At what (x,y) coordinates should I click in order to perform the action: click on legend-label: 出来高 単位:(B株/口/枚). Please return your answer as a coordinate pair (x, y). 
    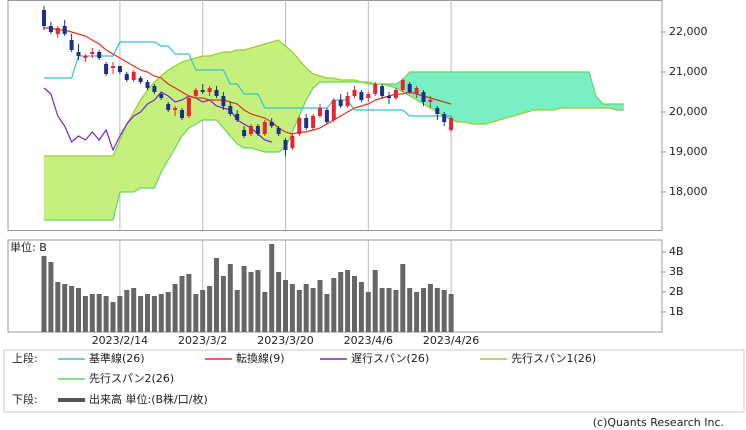
    Looking at the image, I should click on (148, 399).